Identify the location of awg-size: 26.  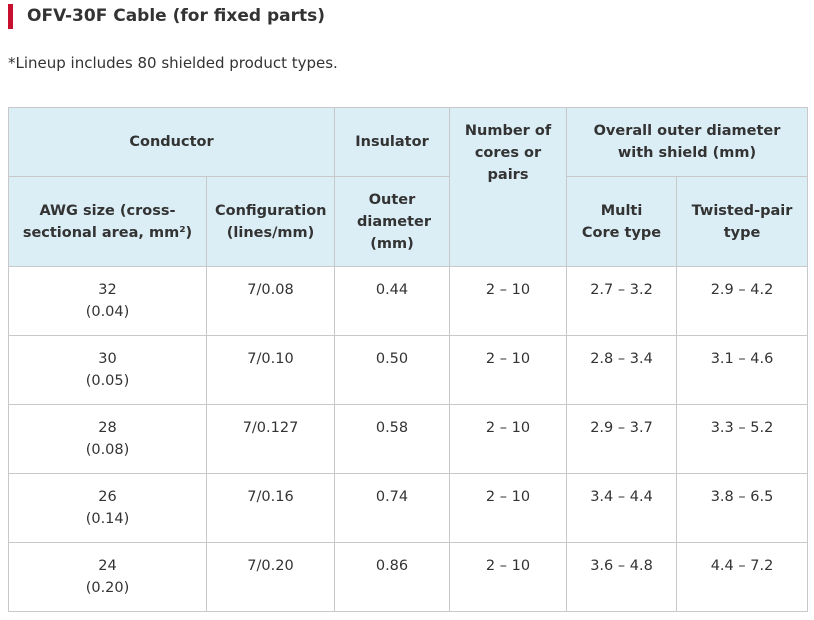
(107, 497).